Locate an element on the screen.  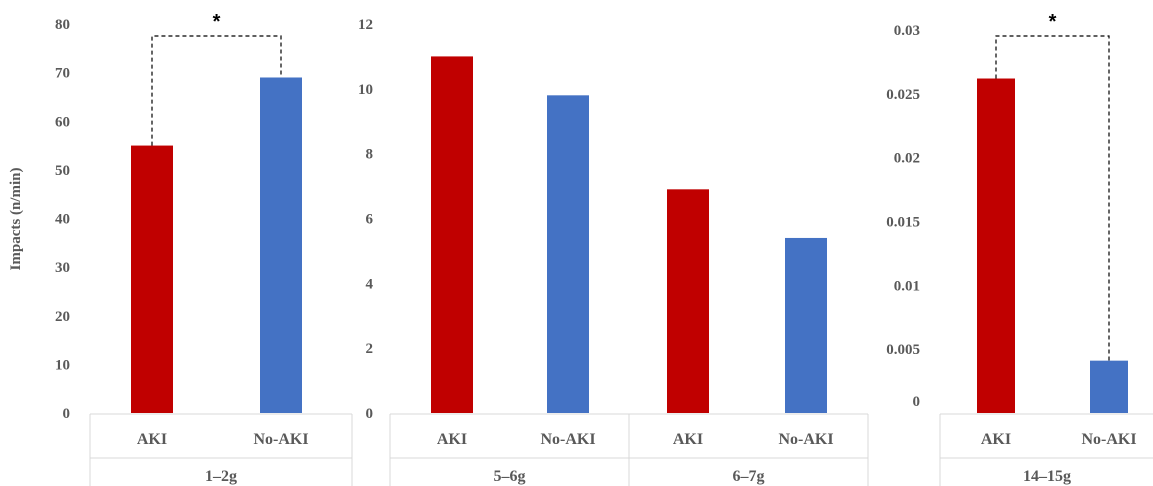
panel-3-ytick-0.025: 0.025 is located at coordinates (903, 95).